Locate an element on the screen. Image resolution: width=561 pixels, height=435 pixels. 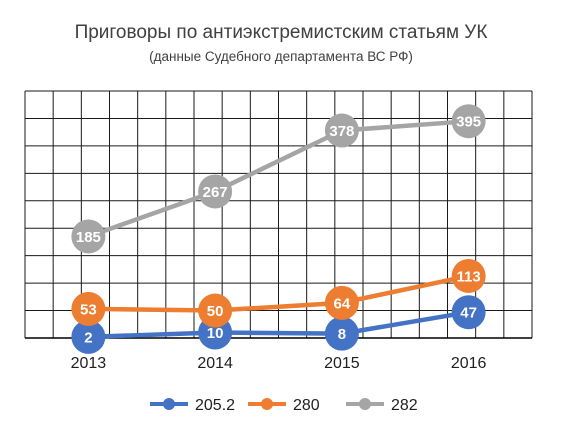
data-label: 50 is located at coordinates (215, 311).